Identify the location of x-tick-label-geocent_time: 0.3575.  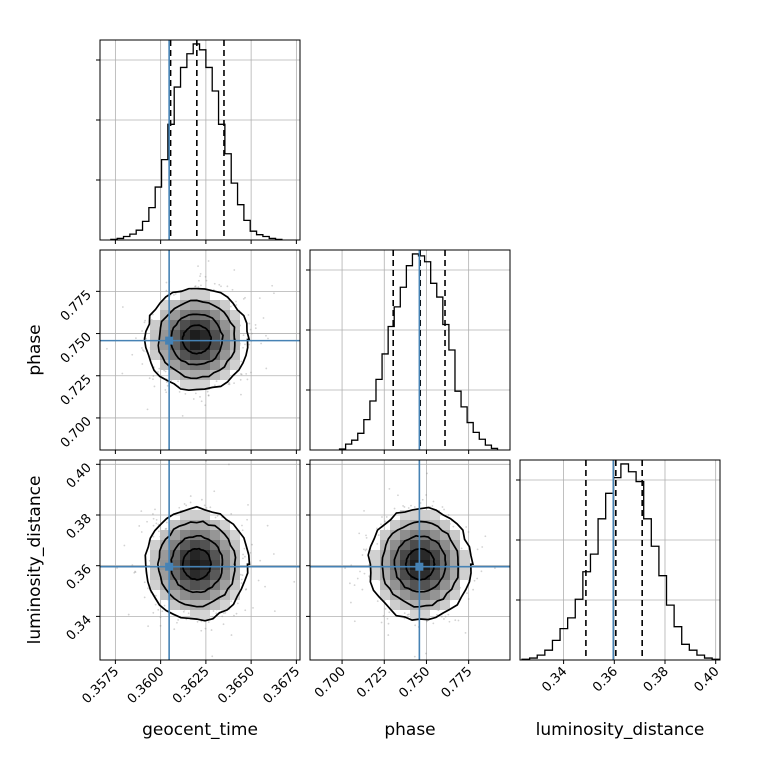
(100, 685).